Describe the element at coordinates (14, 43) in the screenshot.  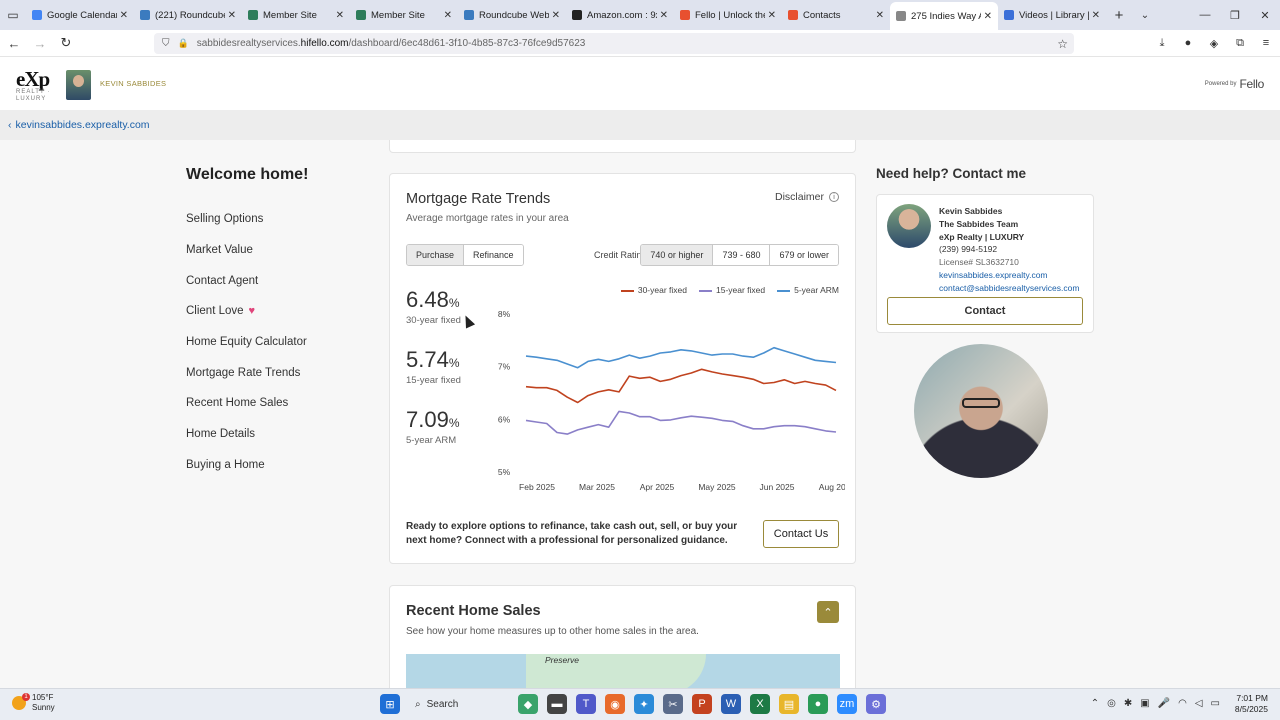
I see `back-arrow-icon: ←` at that location.